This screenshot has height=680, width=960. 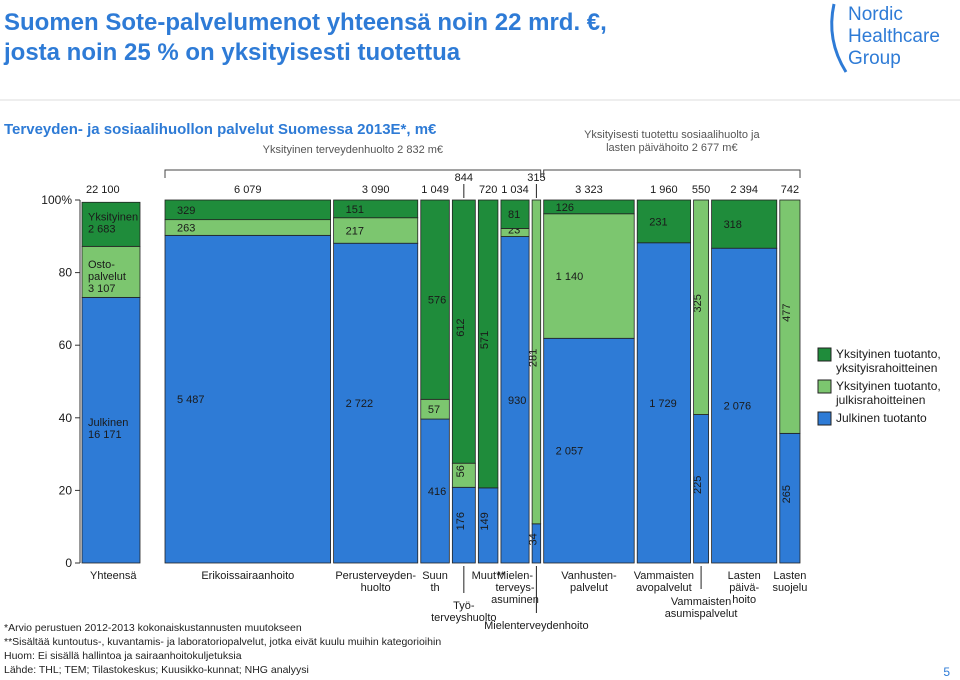 I want to click on segment-label: 81, so click(x=514, y=215).